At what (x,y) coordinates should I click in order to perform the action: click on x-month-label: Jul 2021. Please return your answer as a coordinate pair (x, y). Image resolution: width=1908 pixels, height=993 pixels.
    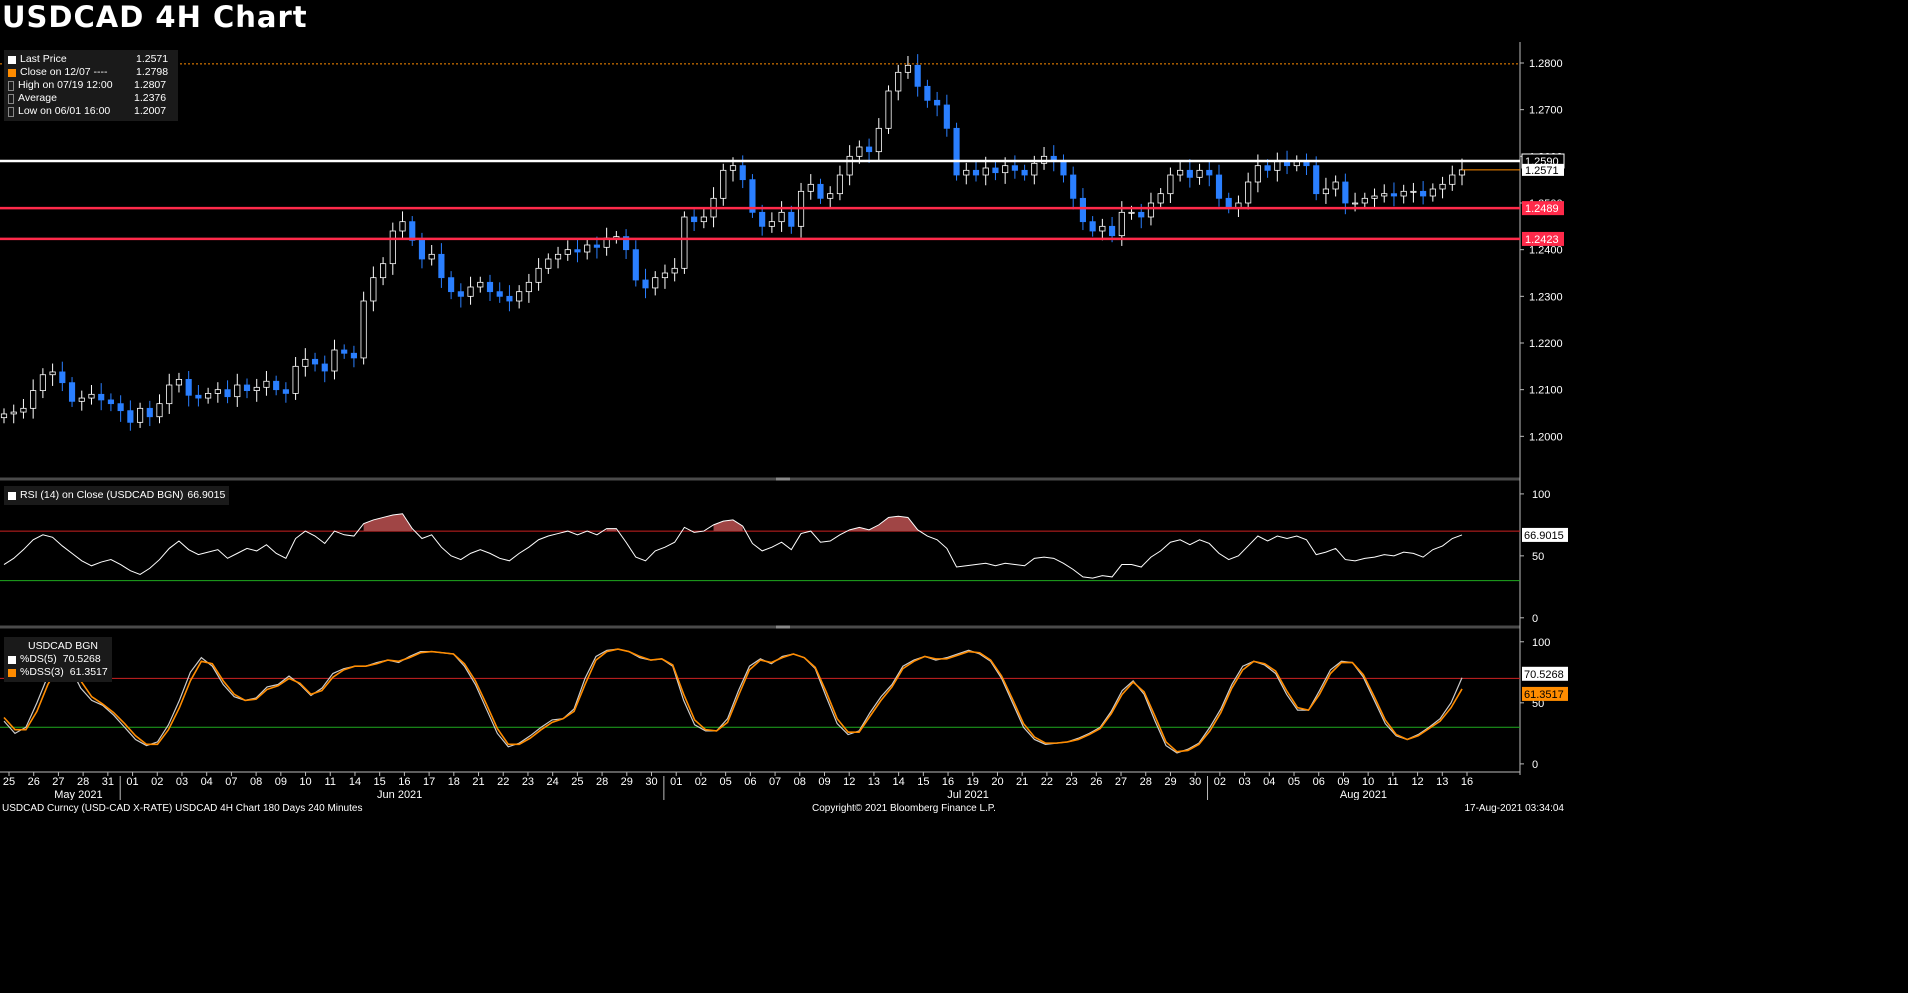
    Looking at the image, I should click on (968, 794).